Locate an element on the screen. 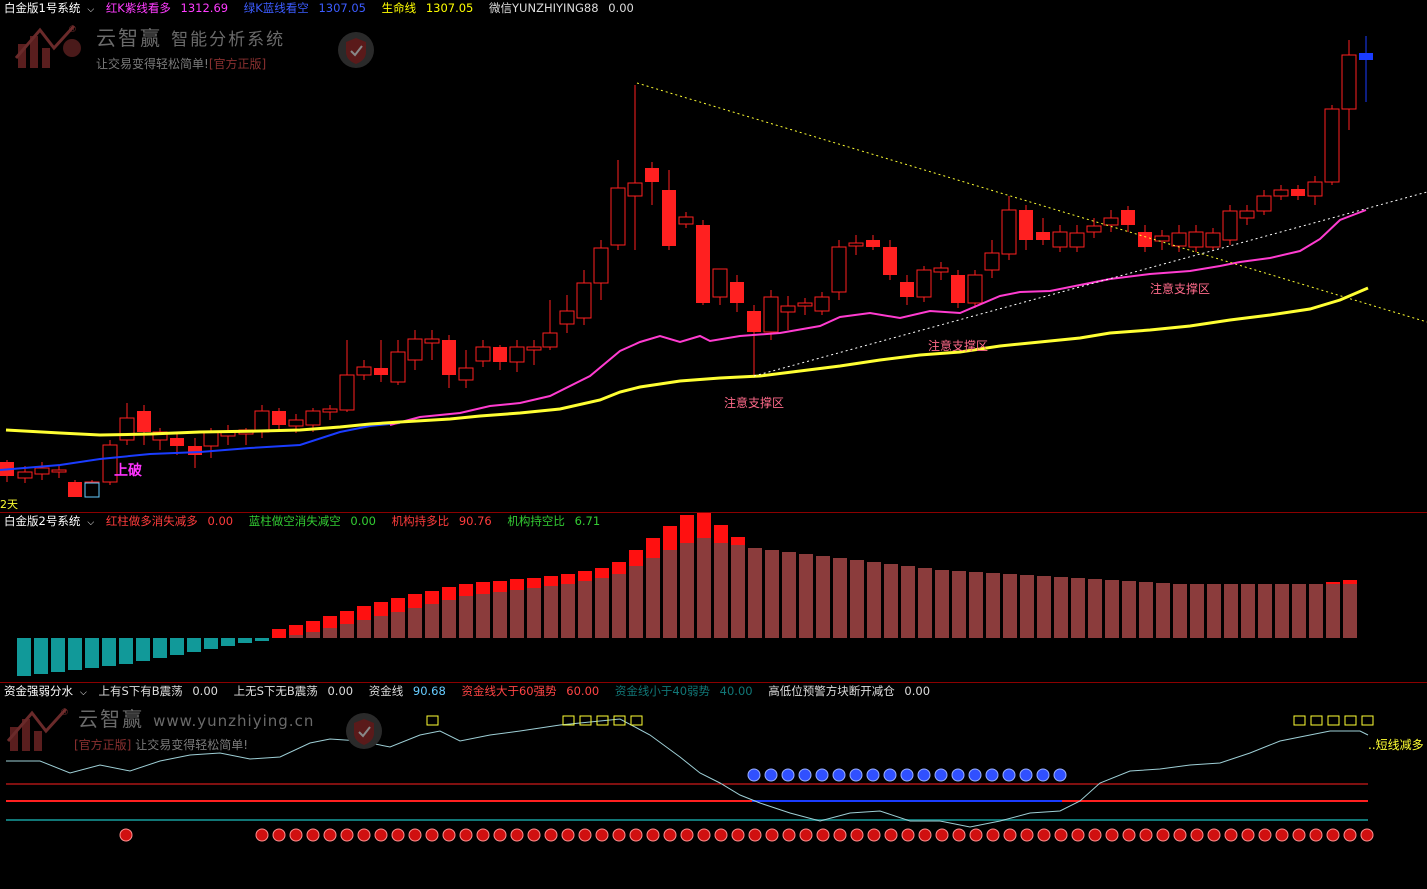 The height and width of the screenshot is (889, 1427). capital-line is located at coordinates (687, 773).